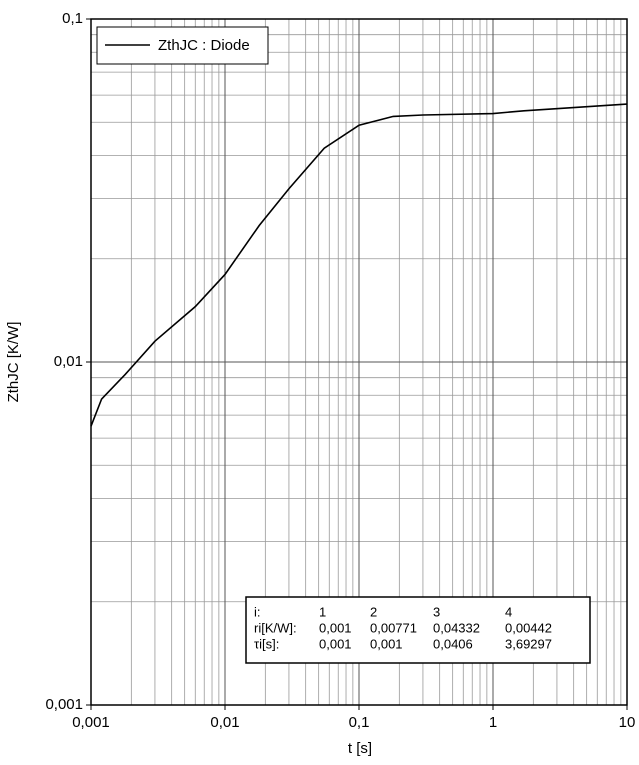  What do you see at coordinates (627, 722) in the screenshot?
I see `x-tick-label: 10` at bounding box center [627, 722].